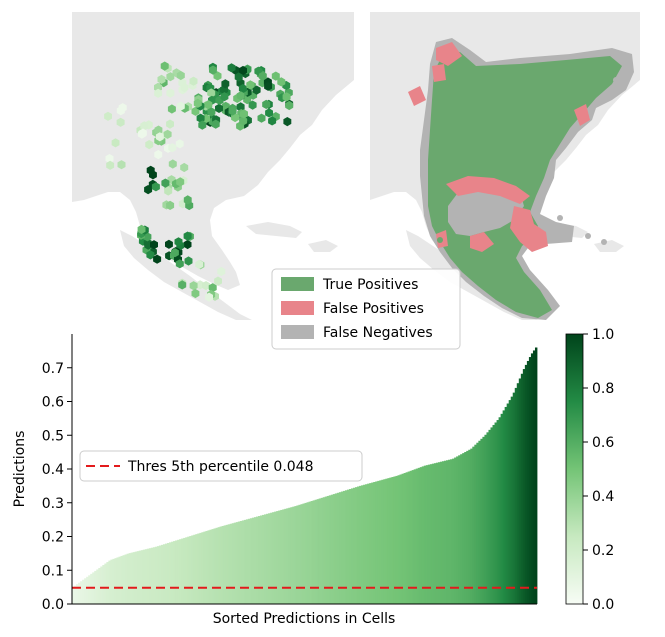 The width and height of the screenshot is (665, 637). I want to click on y-tick-label: 0.3, so click(53, 504).